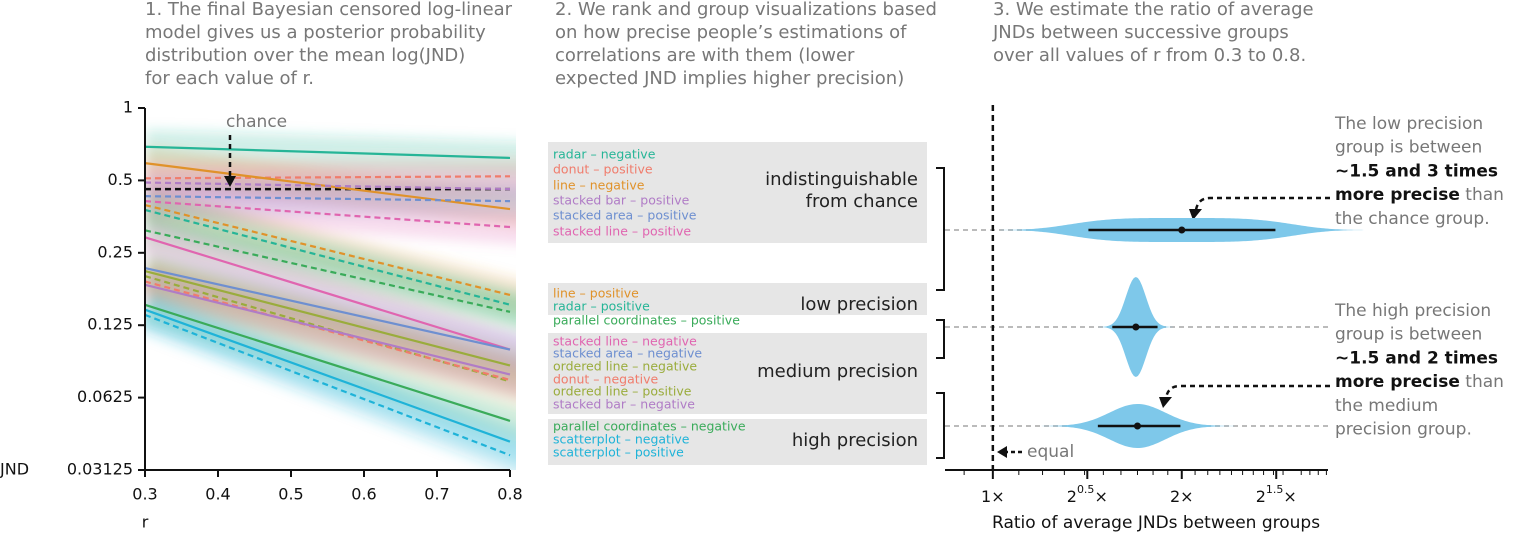 This screenshot has height=536, width=1528. What do you see at coordinates (115, 251) in the screenshot?
I see `y-tick-label: 0.25` at bounding box center [115, 251].